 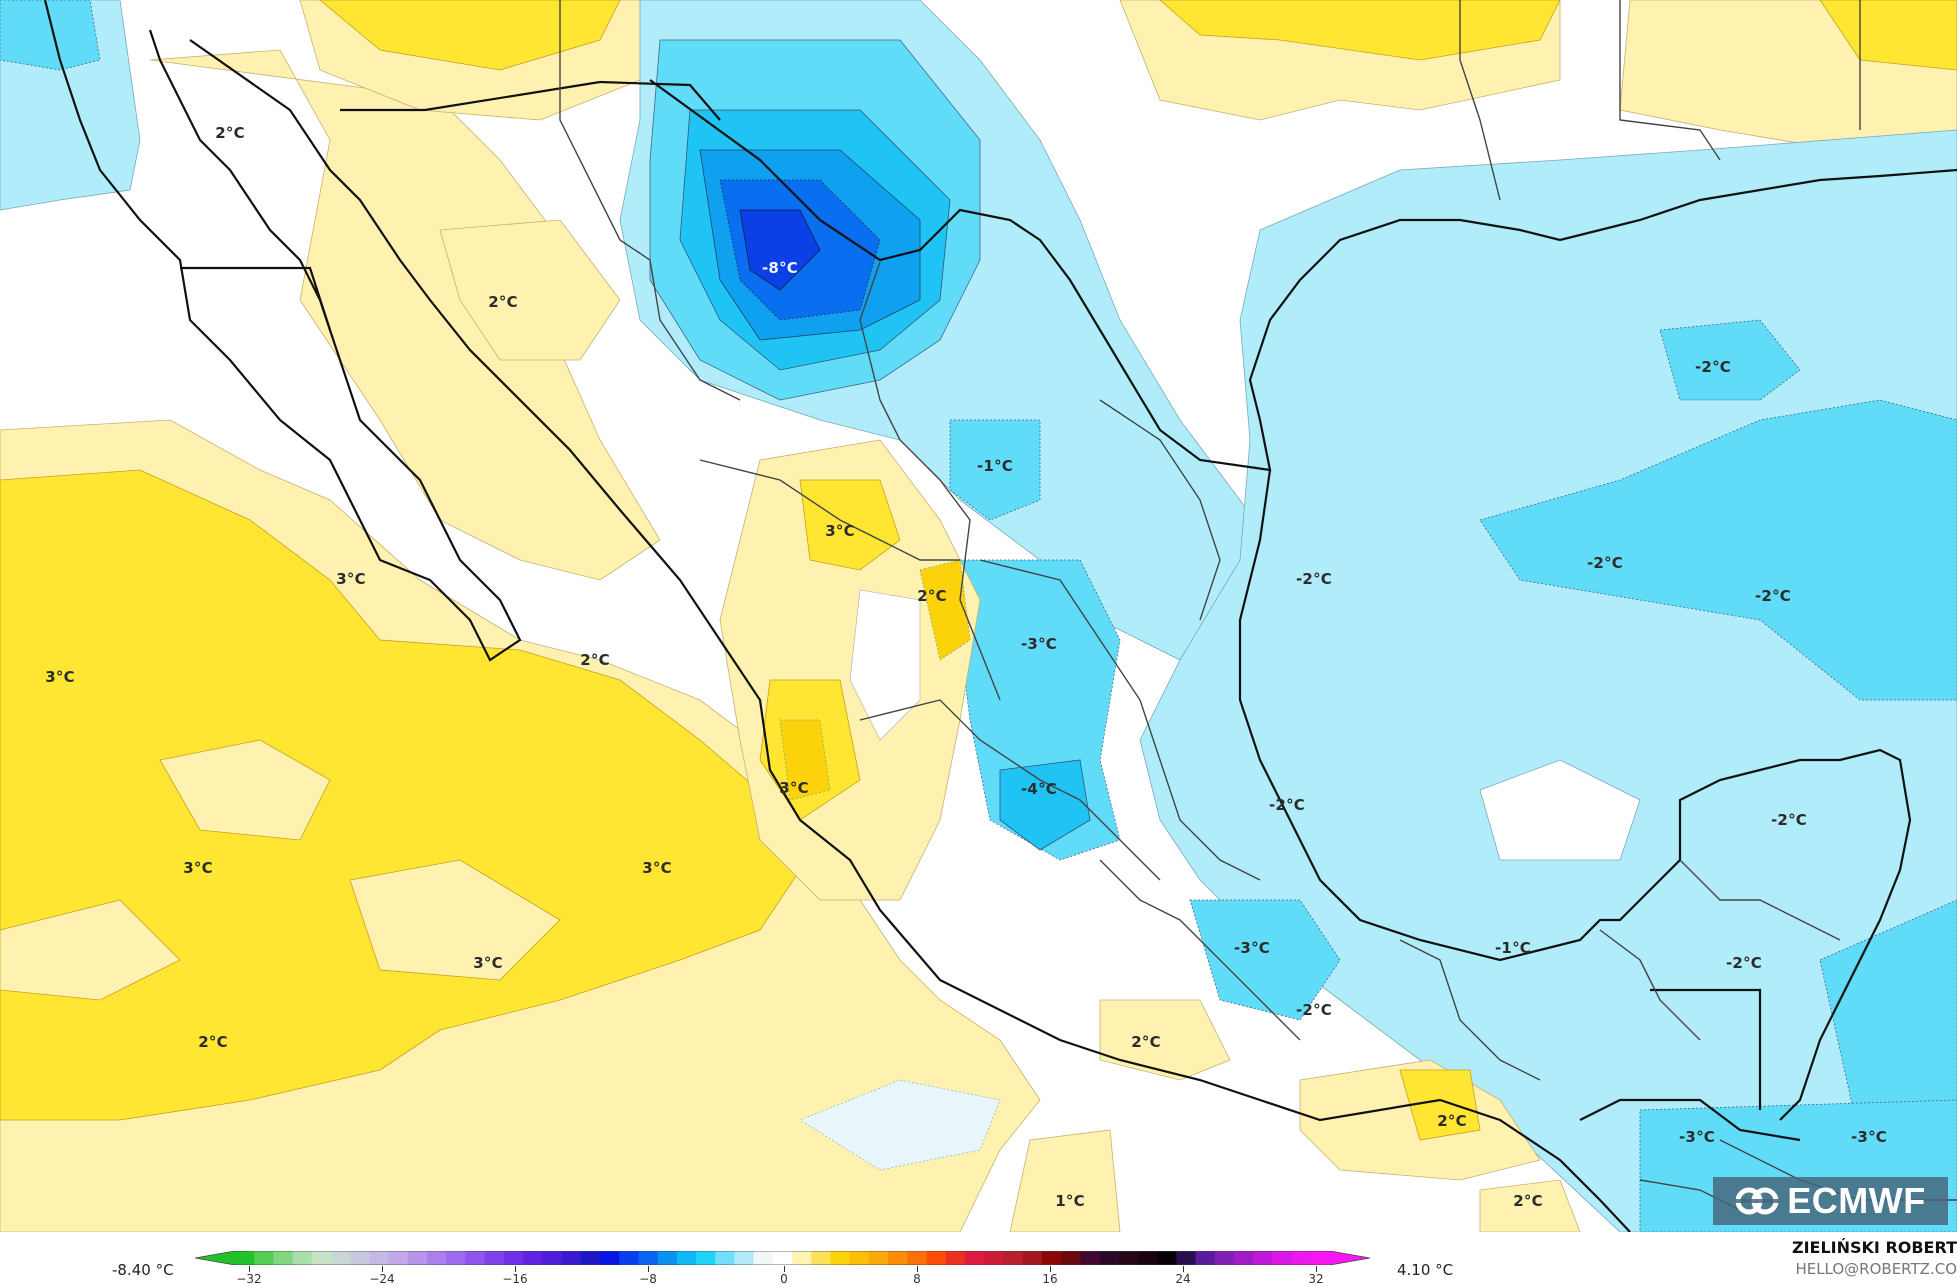 I want to click on isotherm-label: 1°C, so click(x=1070, y=1201).